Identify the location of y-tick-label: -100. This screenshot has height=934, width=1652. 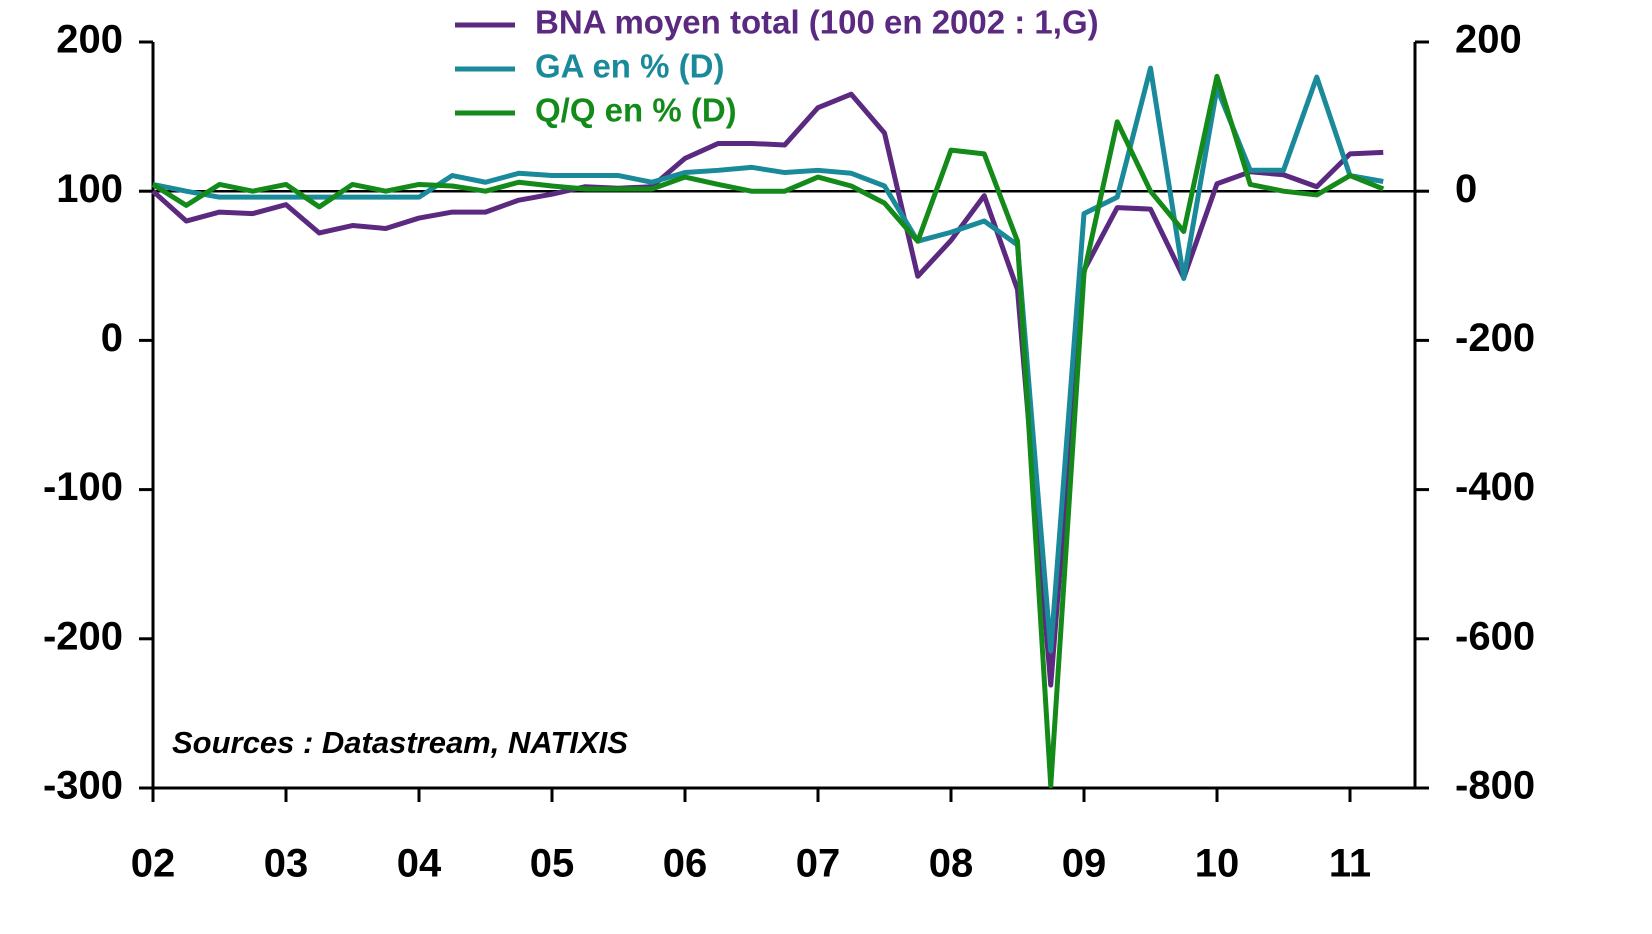
(83, 487).